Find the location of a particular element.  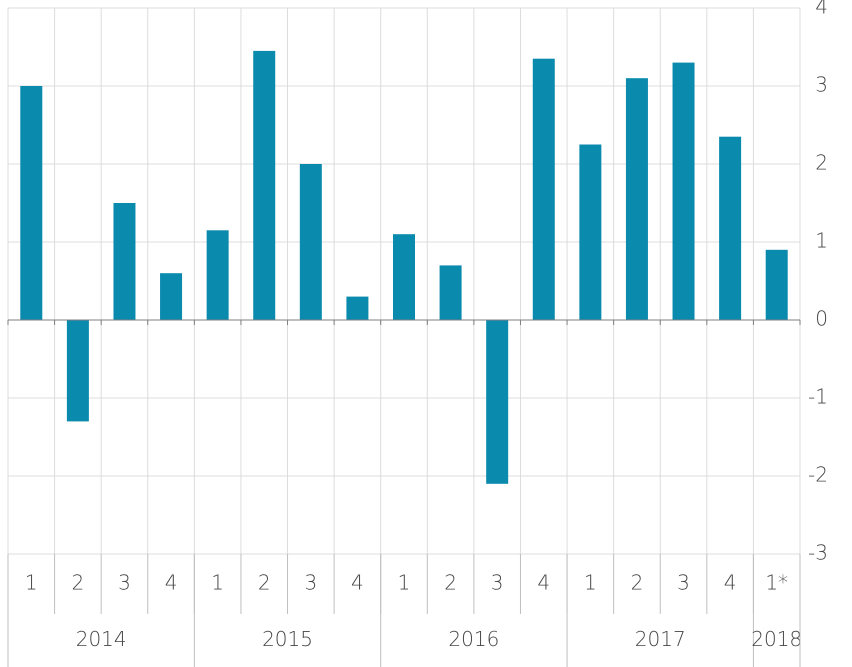

y-tick-label: -1 is located at coordinates (818, 397).